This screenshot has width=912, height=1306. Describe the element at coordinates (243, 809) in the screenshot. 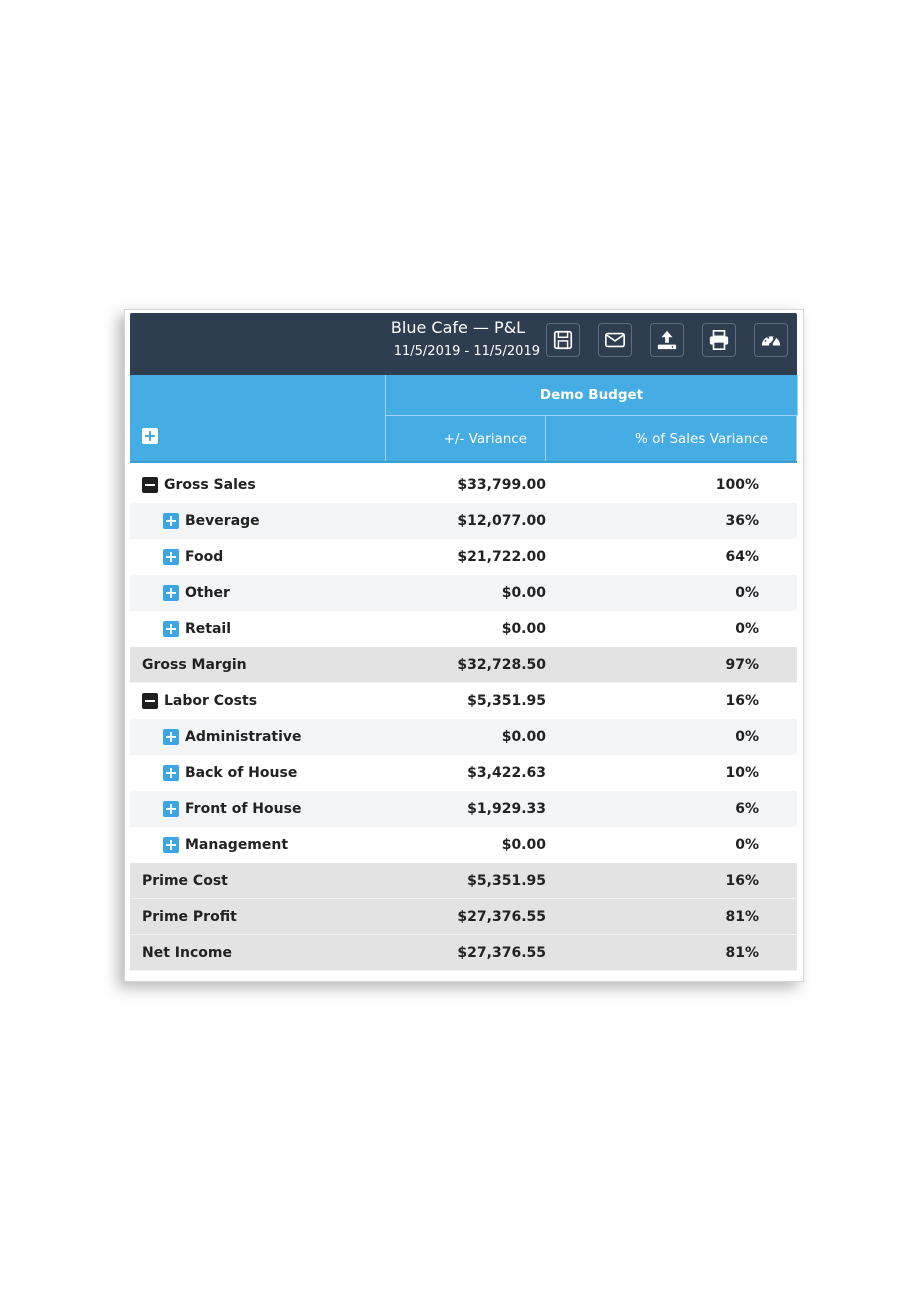

I see `row-label: Front of House` at that location.